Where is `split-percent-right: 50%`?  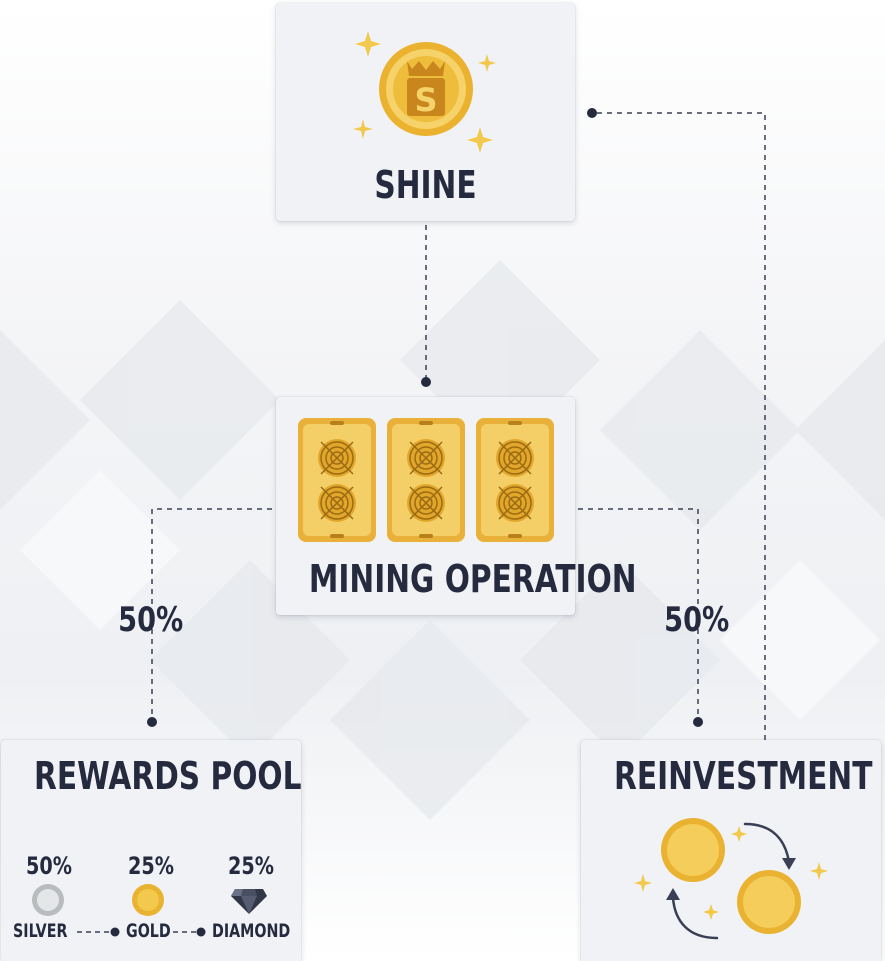
split-percent-right: 50% is located at coordinates (697, 620).